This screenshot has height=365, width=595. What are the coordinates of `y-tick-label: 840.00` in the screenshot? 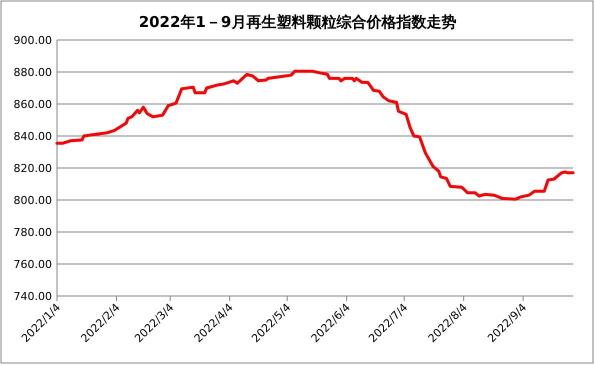 It's located at (33, 136).